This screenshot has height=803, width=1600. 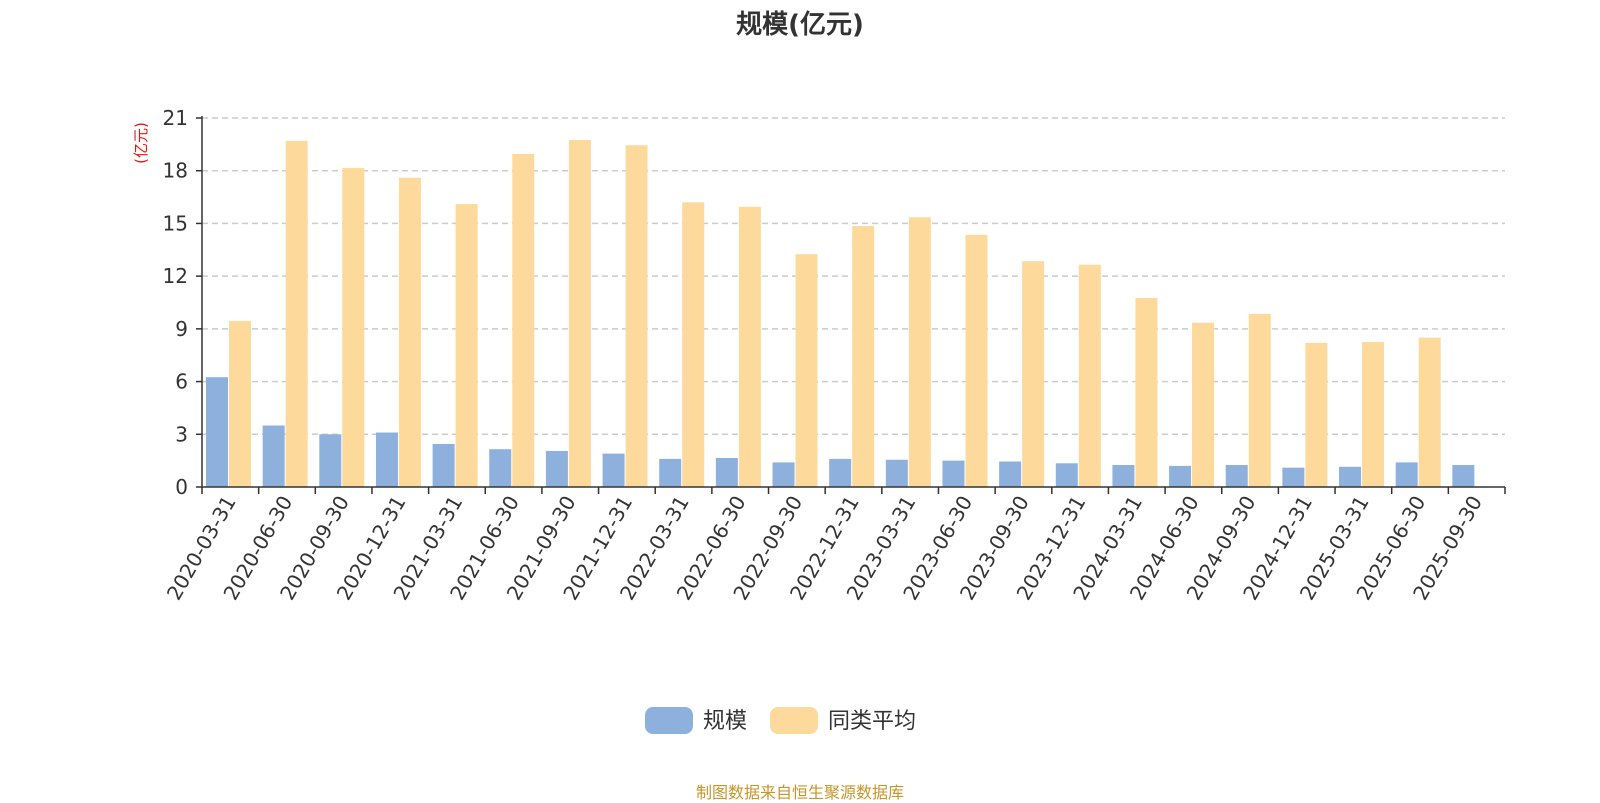 I want to click on y-tick-label: 21, so click(x=175, y=118).